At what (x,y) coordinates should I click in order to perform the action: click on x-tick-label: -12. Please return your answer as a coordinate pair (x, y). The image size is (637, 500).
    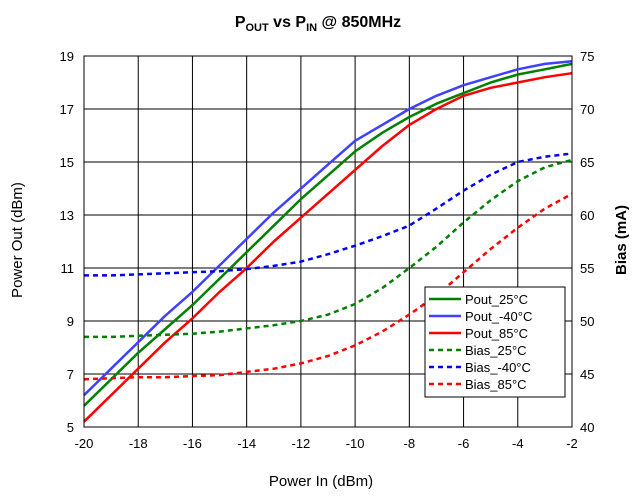
    Looking at the image, I should click on (300, 443).